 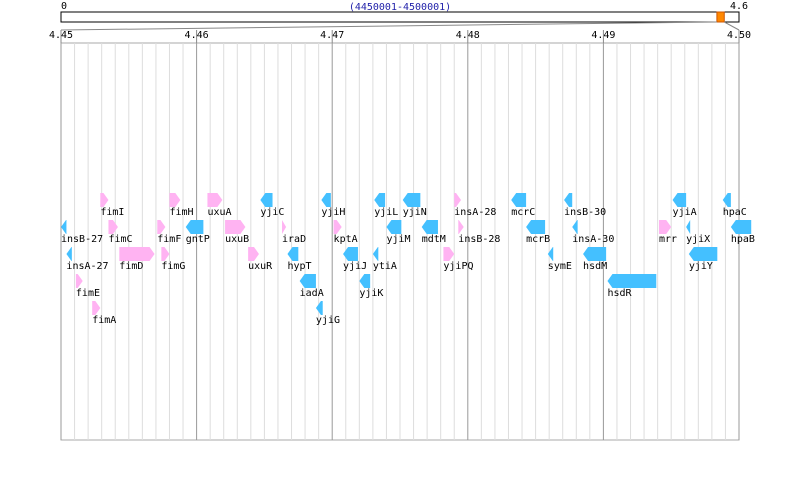 I want to click on gene-label: yjiK, so click(x=371, y=293).